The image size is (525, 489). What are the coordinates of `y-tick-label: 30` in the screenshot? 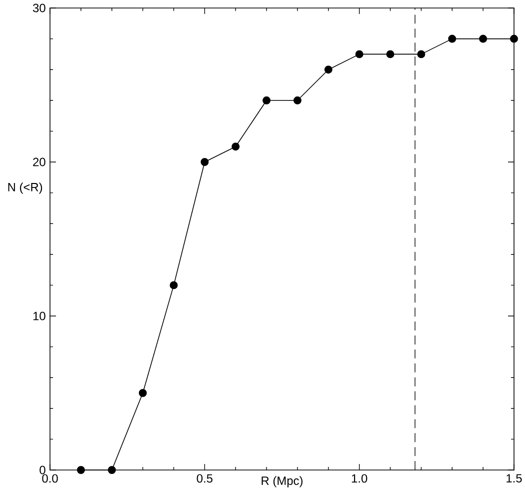 It's located at (39, 8).